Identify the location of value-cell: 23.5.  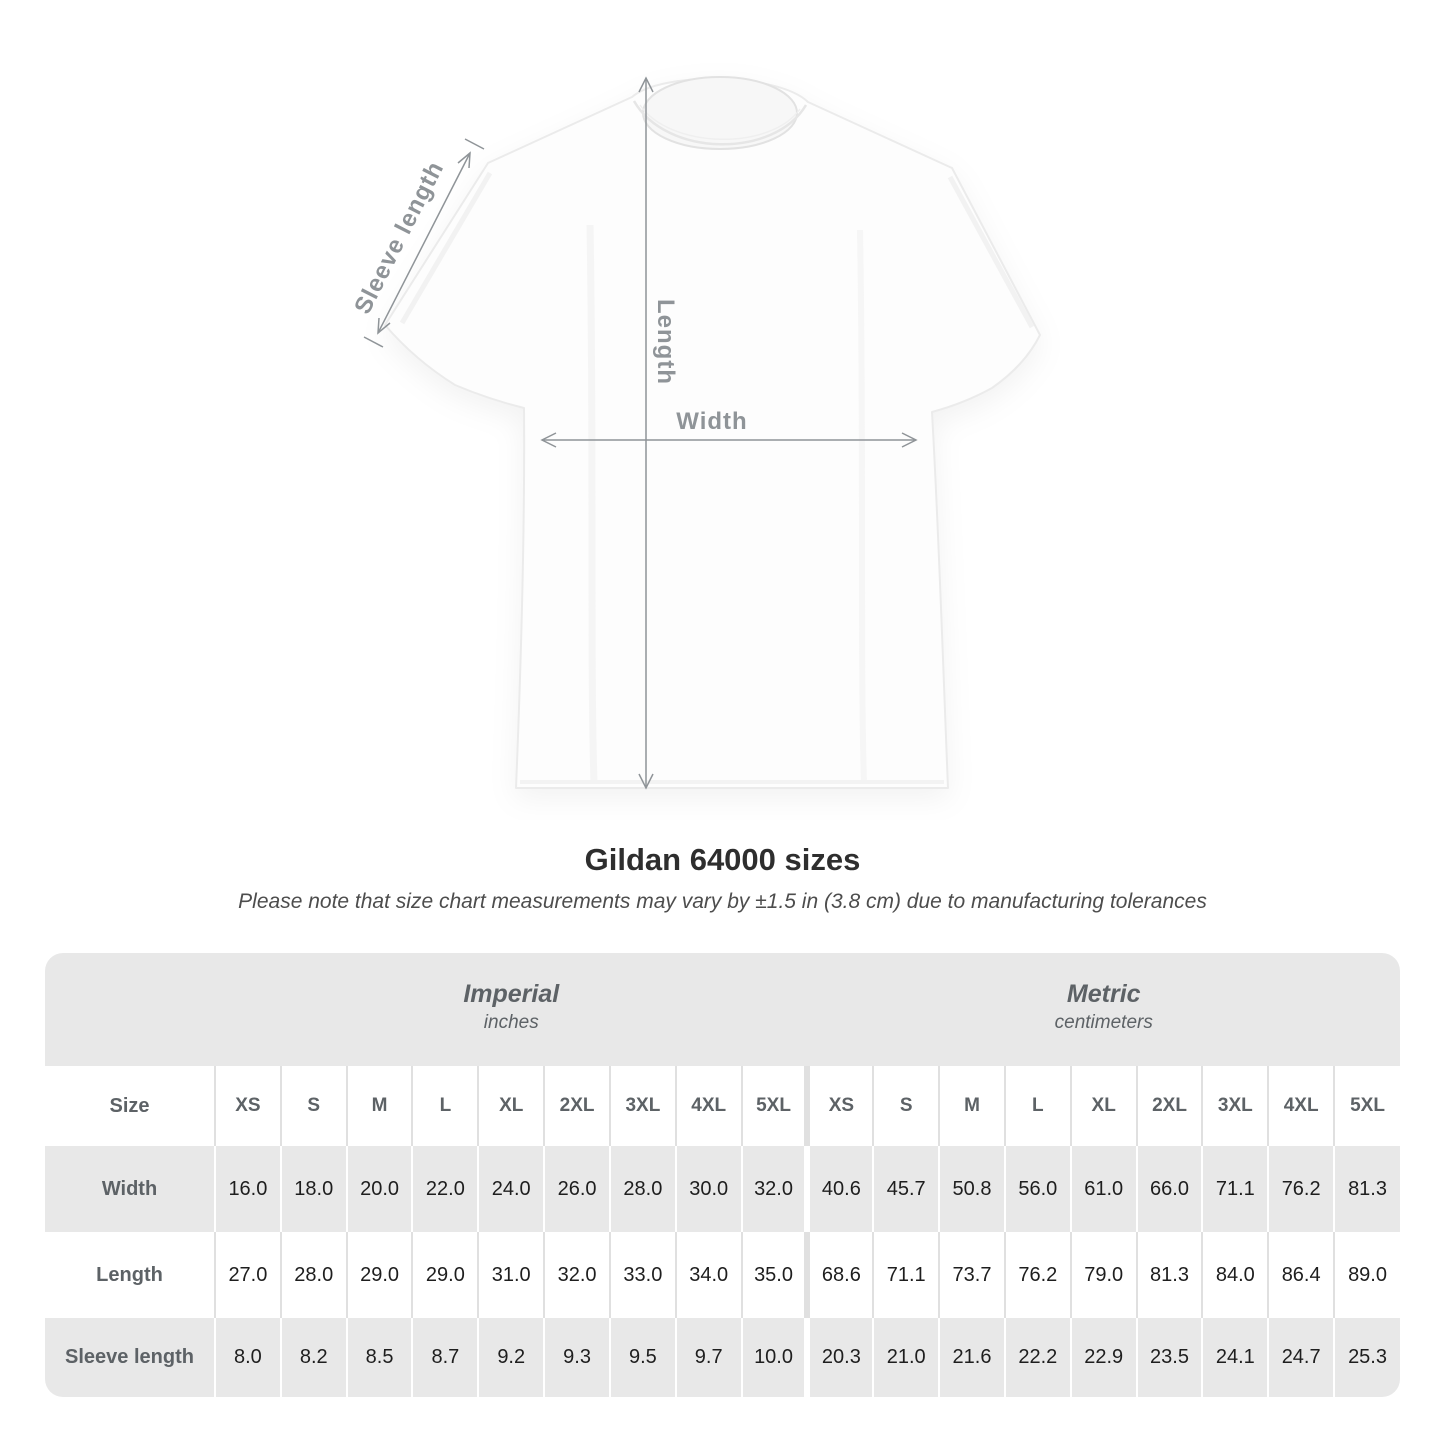
(1169, 1357).